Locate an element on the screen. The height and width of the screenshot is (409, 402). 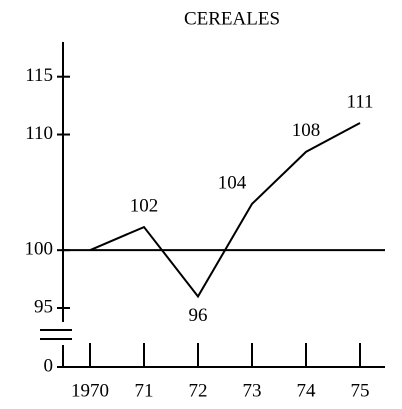
y-tick-label: 0 is located at coordinates (49, 365).